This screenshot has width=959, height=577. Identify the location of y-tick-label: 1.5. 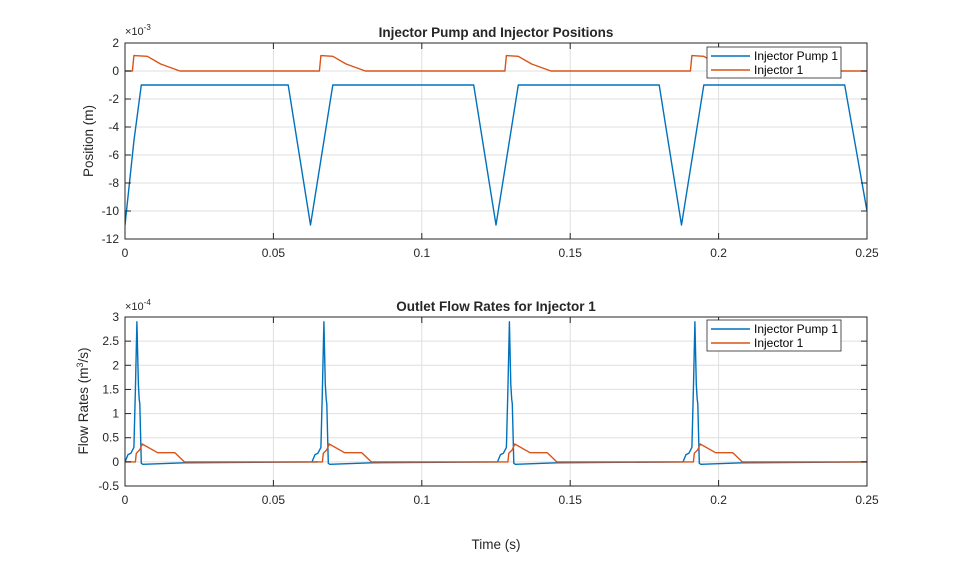
(110, 389).